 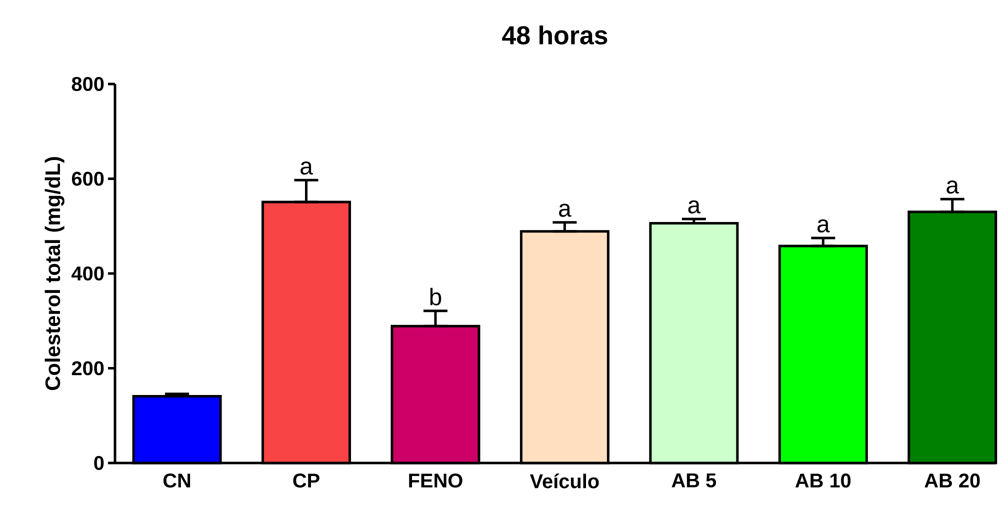 I want to click on x-tick-label: AB 20, so click(x=952, y=481).